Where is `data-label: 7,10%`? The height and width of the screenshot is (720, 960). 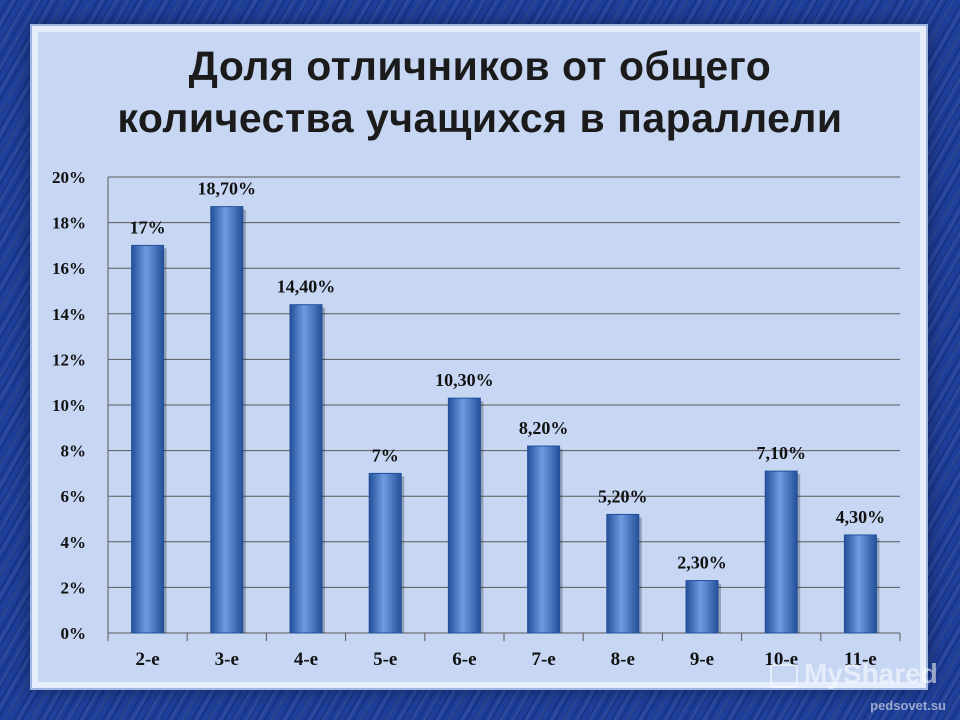
data-label: 7,10% is located at coordinates (781, 453).